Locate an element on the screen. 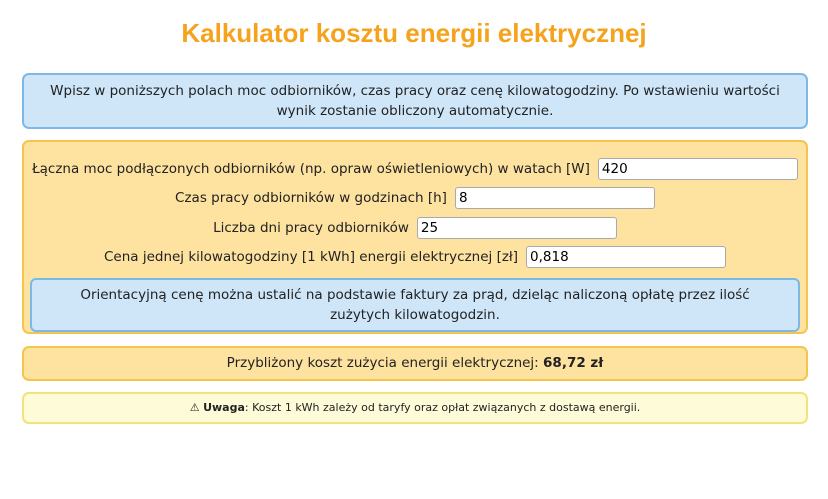 The width and height of the screenshot is (828, 499). warning-title: Uwaga is located at coordinates (224, 407).